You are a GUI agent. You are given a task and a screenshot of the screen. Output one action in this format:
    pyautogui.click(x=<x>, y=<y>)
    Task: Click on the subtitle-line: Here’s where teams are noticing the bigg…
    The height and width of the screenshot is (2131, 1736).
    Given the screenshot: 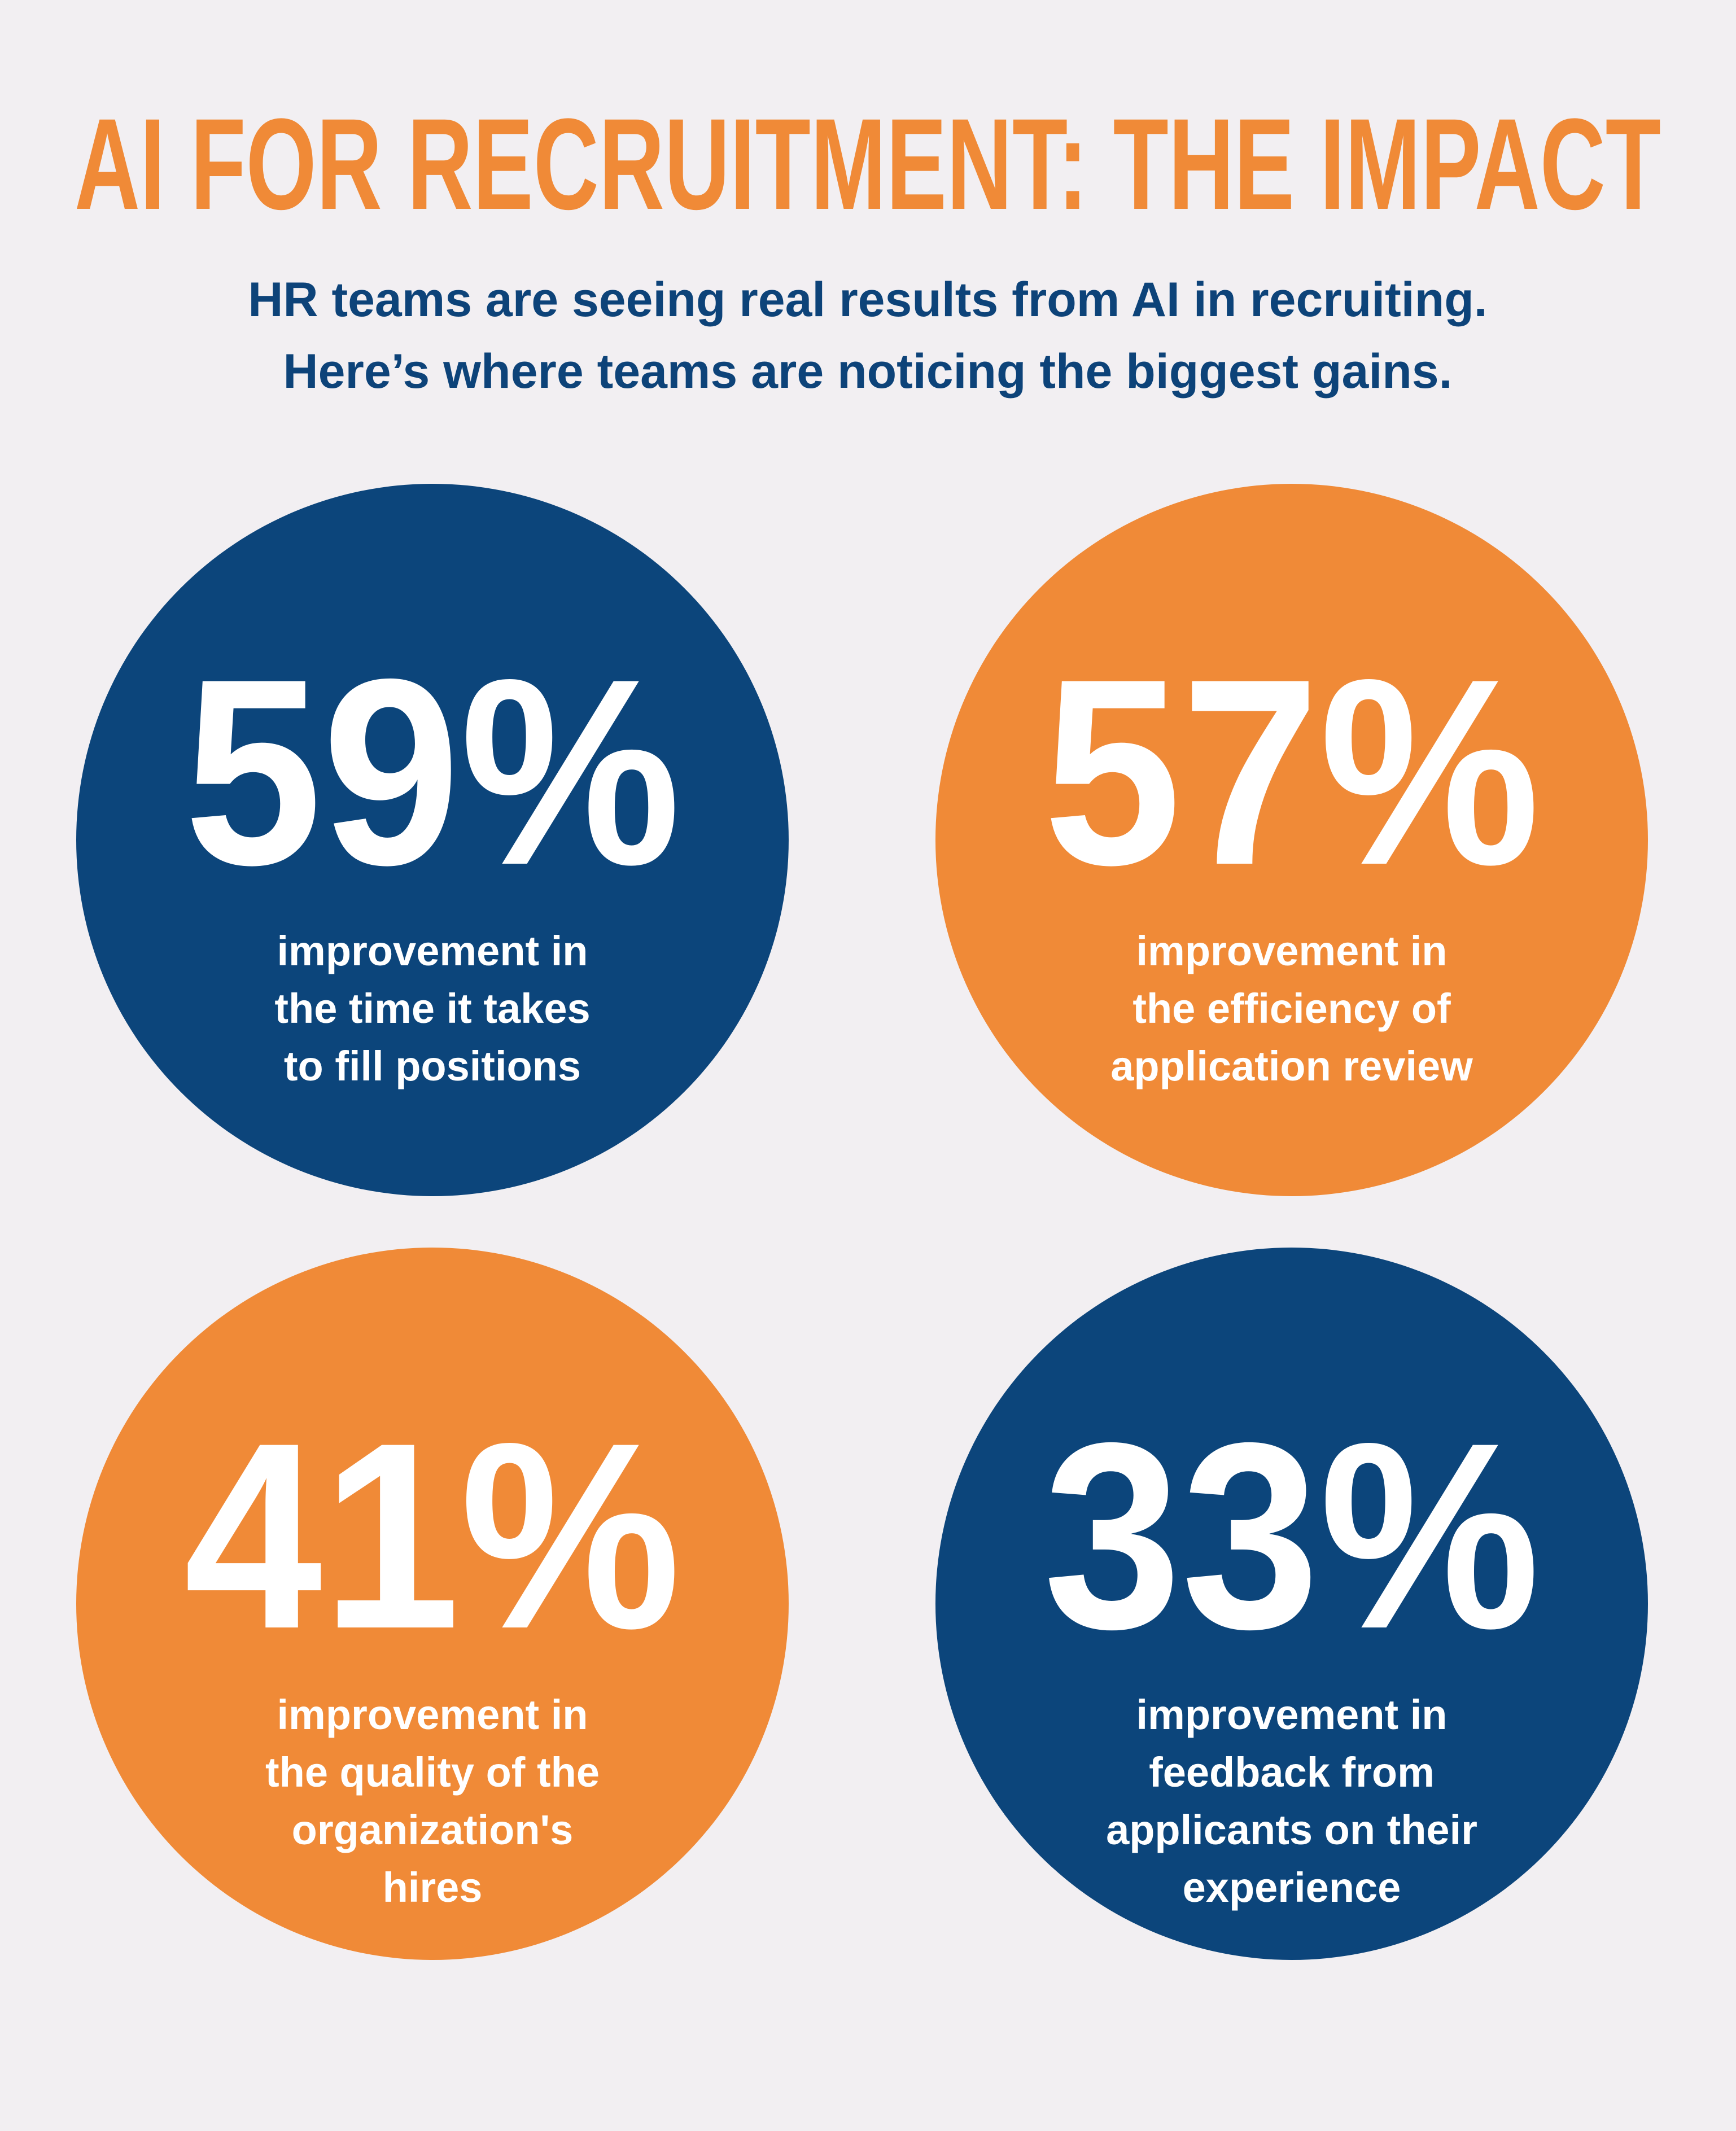 What is the action you would take?
    pyautogui.click(x=868, y=371)
    